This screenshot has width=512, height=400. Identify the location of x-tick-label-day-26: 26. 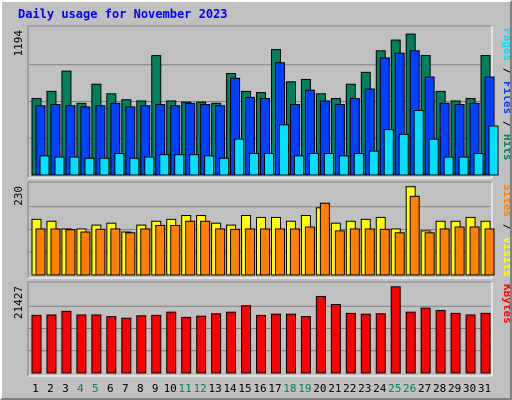
(409, 388).